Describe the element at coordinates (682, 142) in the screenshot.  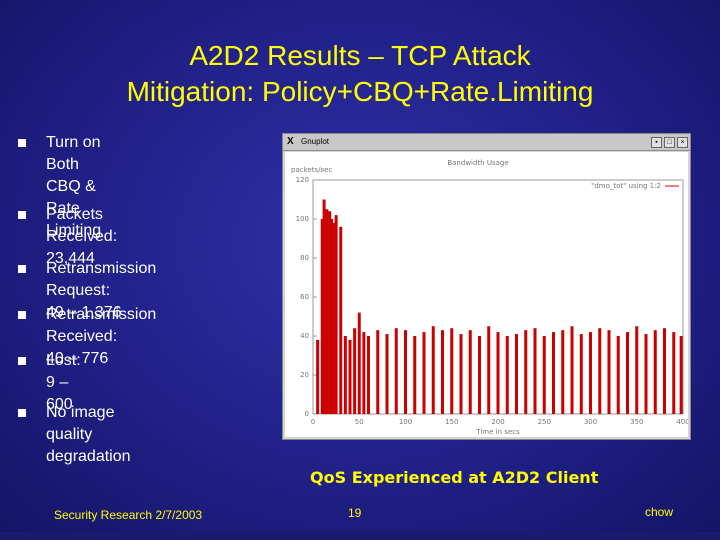
I see `close-button: ×` at that location.